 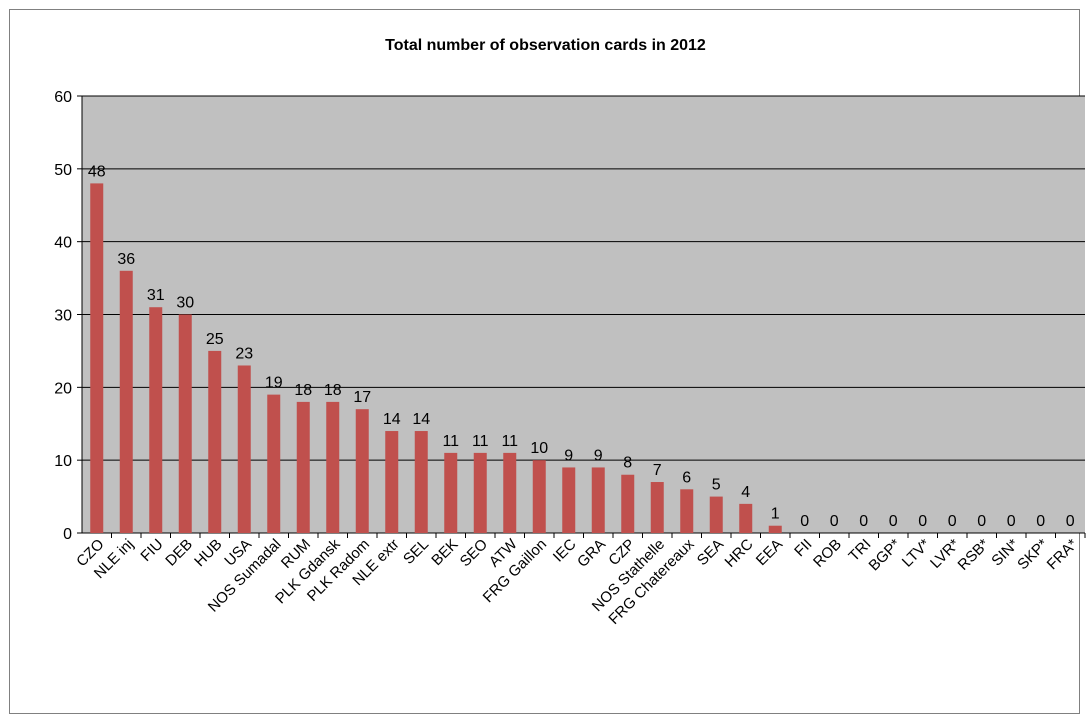 I want to click on x-tick-label: EEA, so click(x=769, y=552).